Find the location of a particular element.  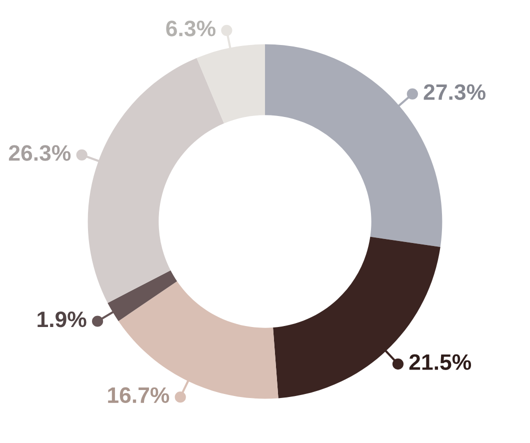

data-label: 27.3% is located at coordinates (455, 92).